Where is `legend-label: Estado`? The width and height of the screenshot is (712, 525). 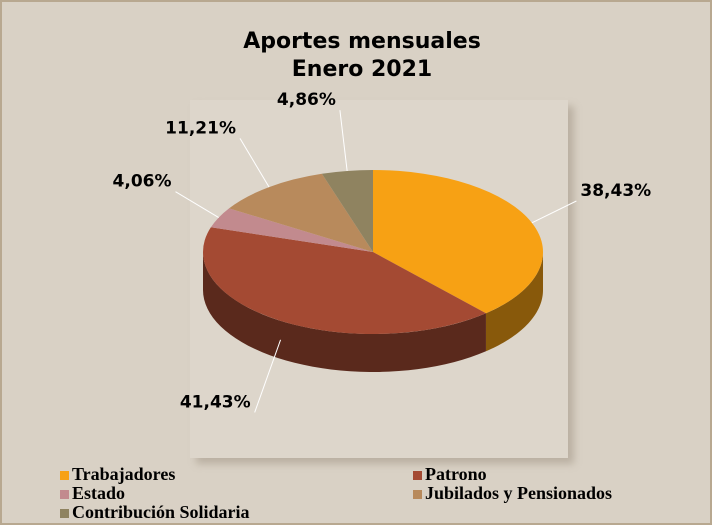
legend-label: Estado is located at coordinates (98, 493).